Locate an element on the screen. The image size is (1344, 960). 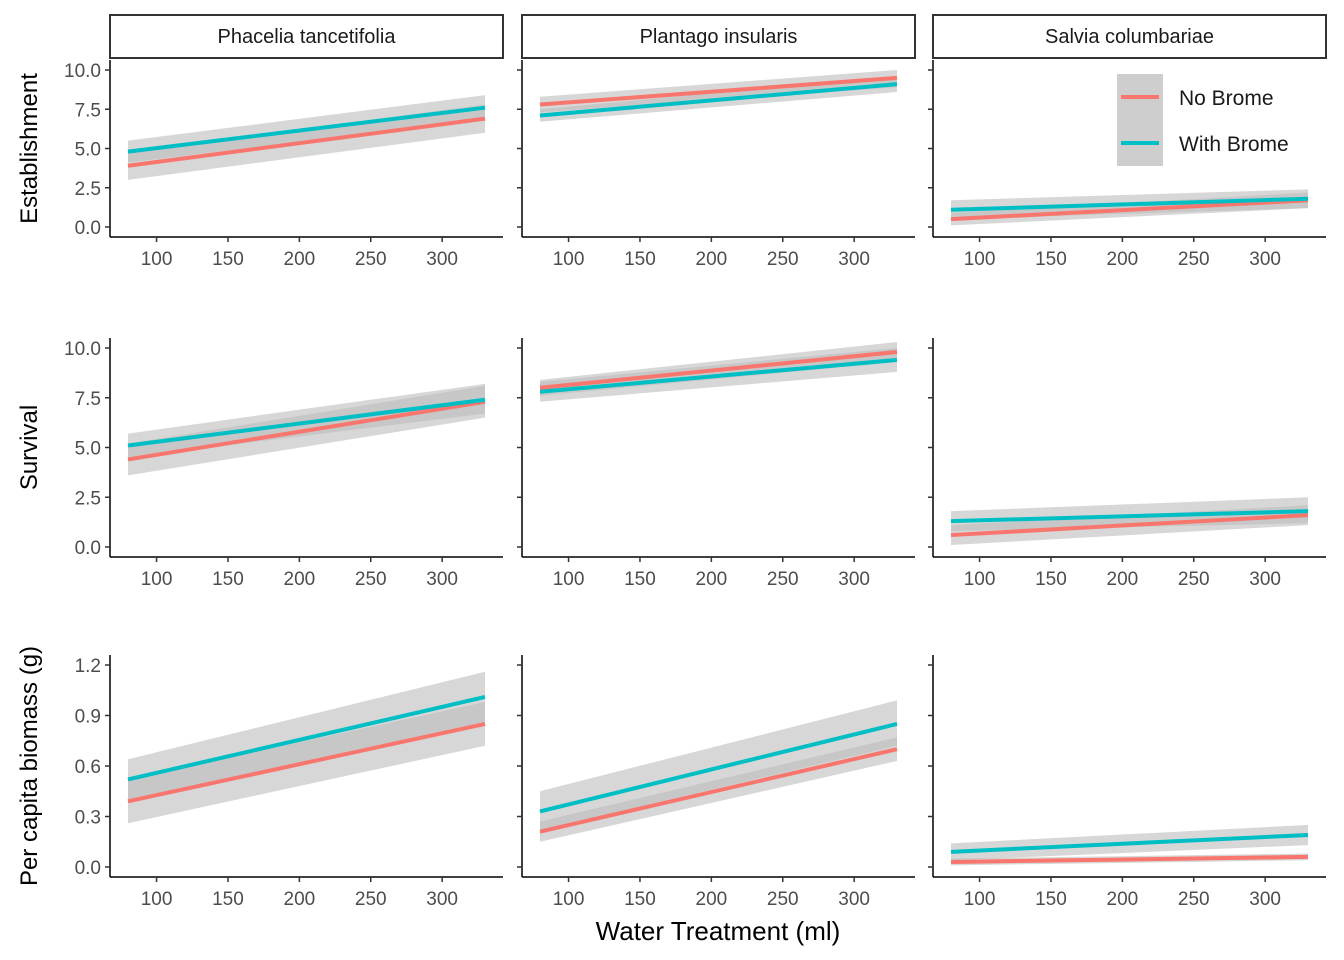
facet-strip-label: Plantago insularis is located at coordinates (719, 37).